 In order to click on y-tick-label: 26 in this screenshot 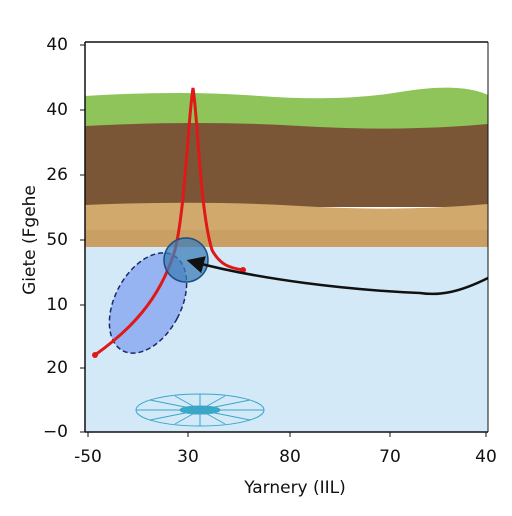, I will do `click(57, 175)`.